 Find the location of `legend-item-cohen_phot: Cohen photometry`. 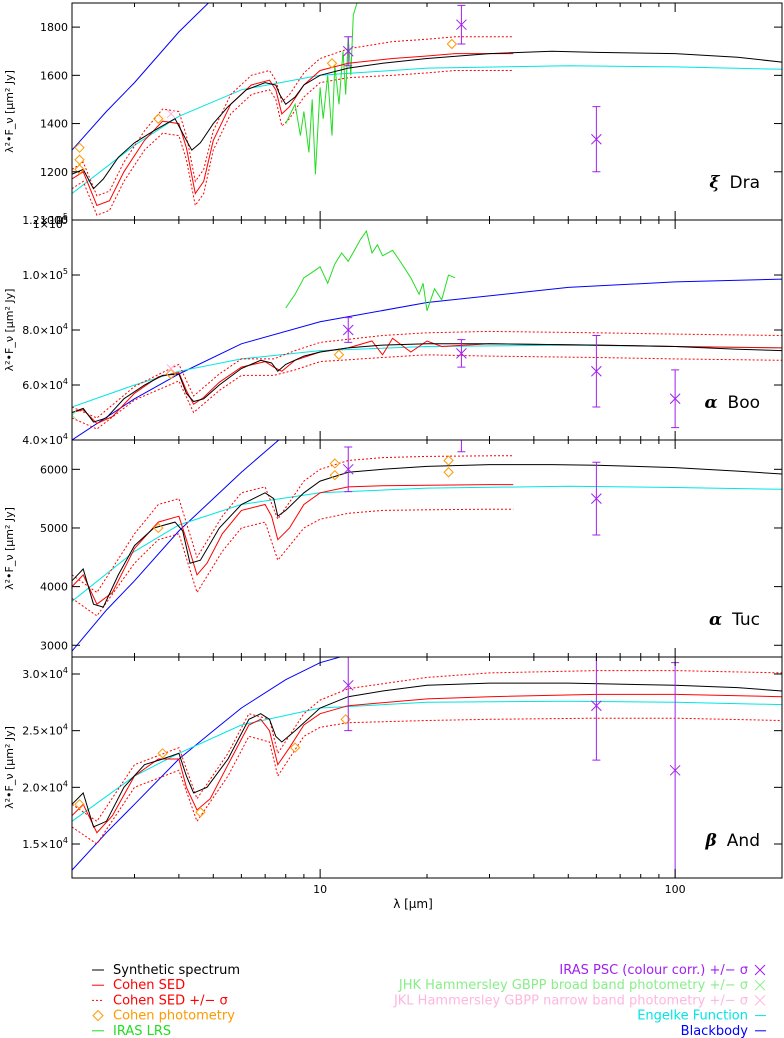

legend-item-cohen_phot: Cohen photometry is located at coordinates (163, 1016).